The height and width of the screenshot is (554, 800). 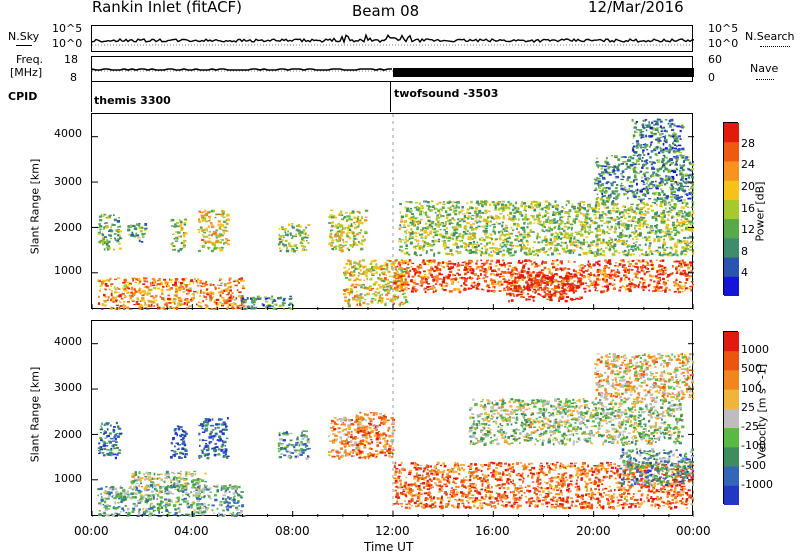 I want to click on freq-left-tick-top: 18, so click(x=71, y=59).